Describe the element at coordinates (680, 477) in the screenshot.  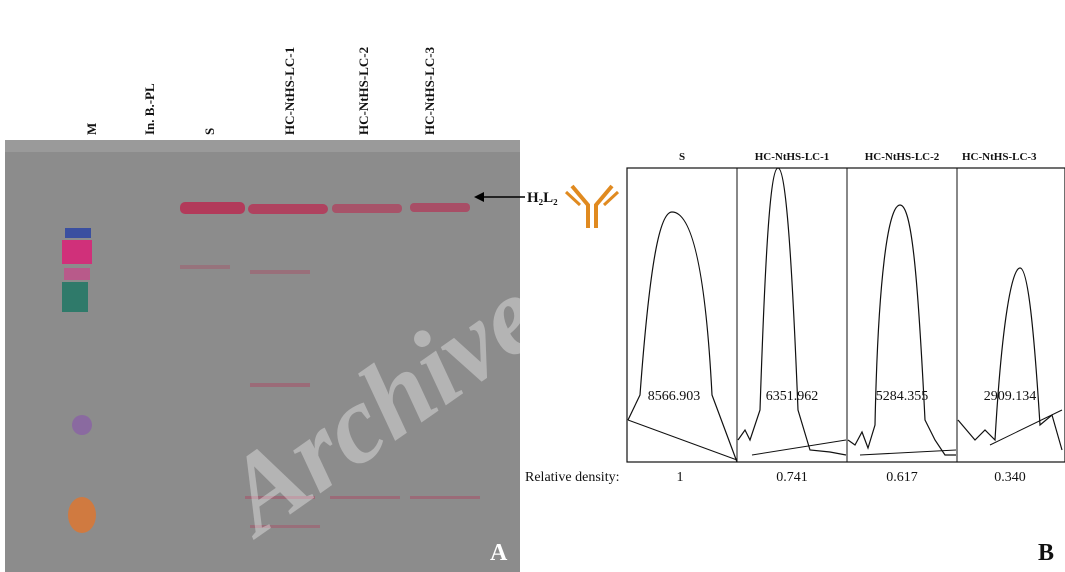
I see `relative-density: 1` at that location.